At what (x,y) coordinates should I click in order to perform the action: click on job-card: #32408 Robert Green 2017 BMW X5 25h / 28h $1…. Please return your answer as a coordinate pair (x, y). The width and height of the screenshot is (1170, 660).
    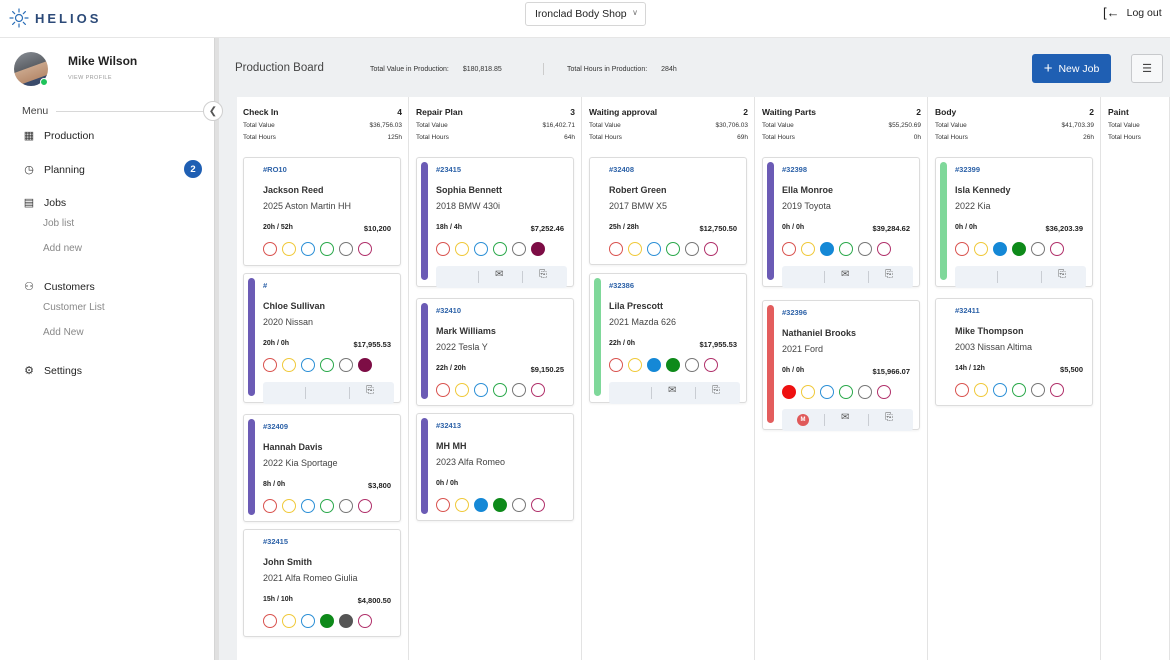
    Looking at the image, I should click on (668, 211).